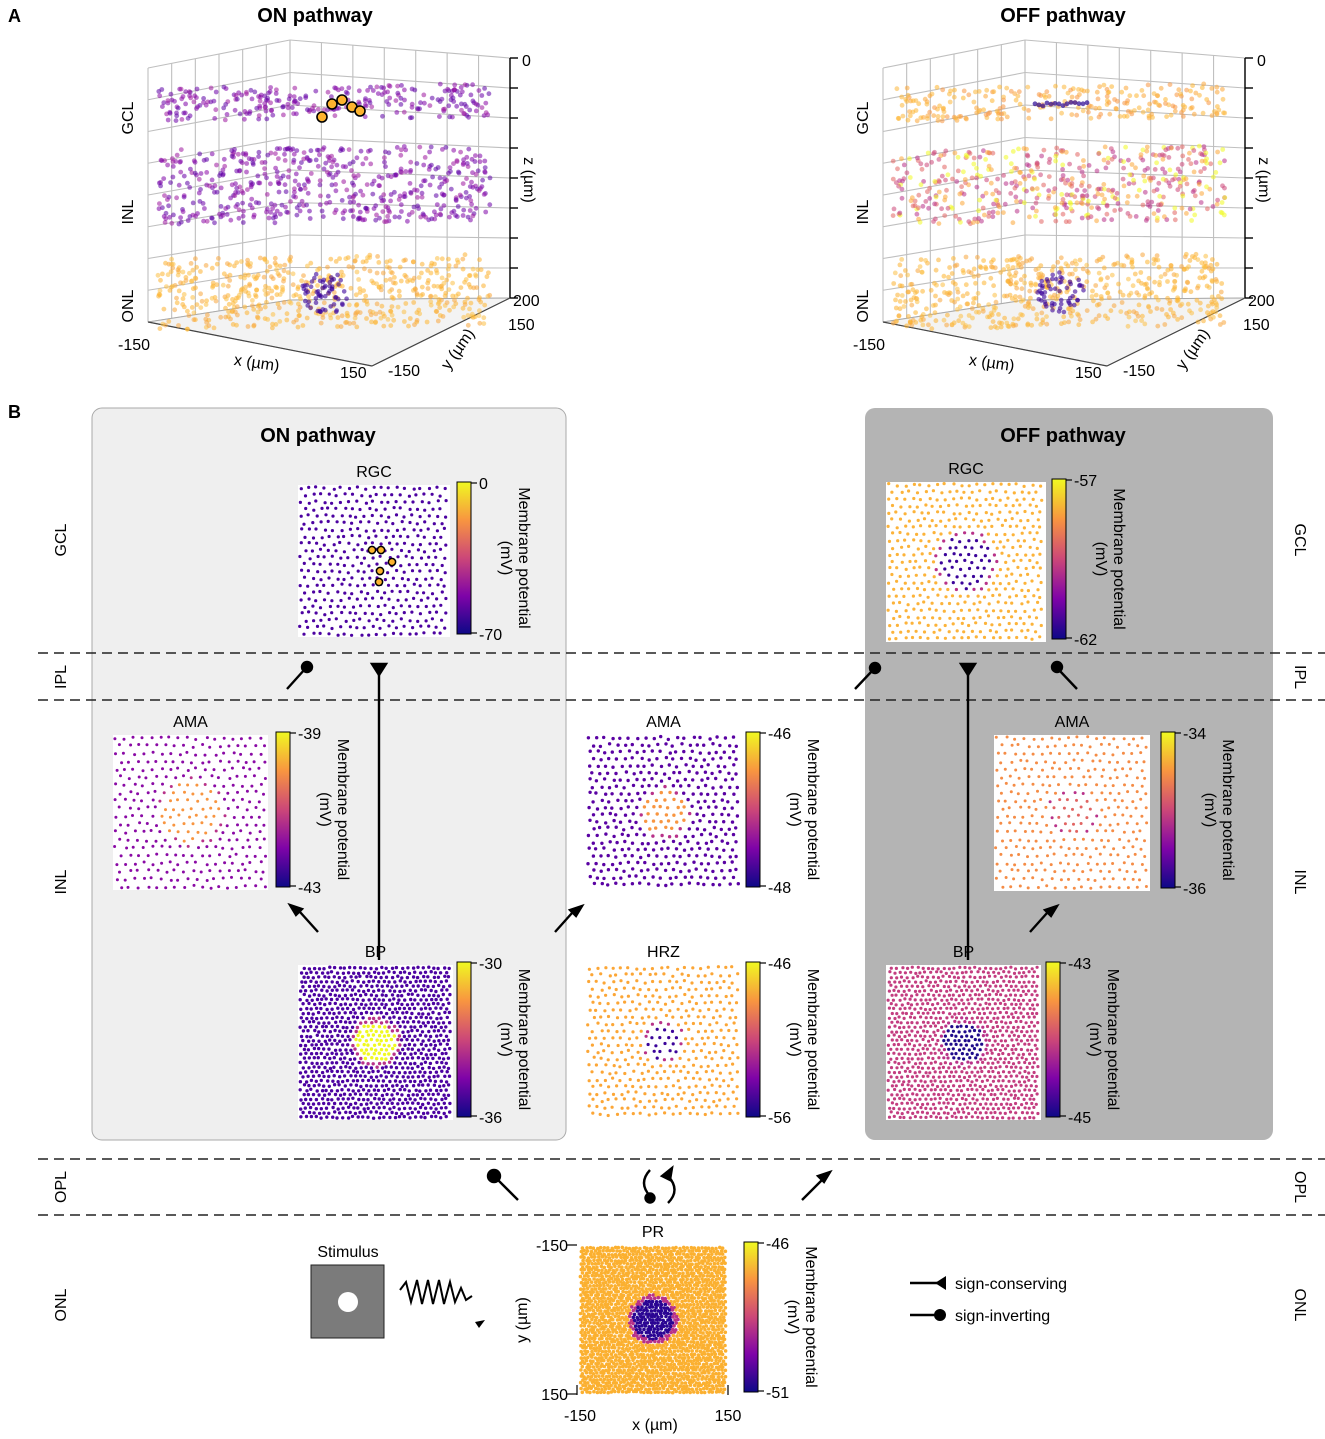 Image resolution: width=1325 pixels, height=1439 pixels. What do you see at coordinates (777, 1244) in the screenshot?
I see `map-pr-max: -46` at bounding box center [777, 1244].